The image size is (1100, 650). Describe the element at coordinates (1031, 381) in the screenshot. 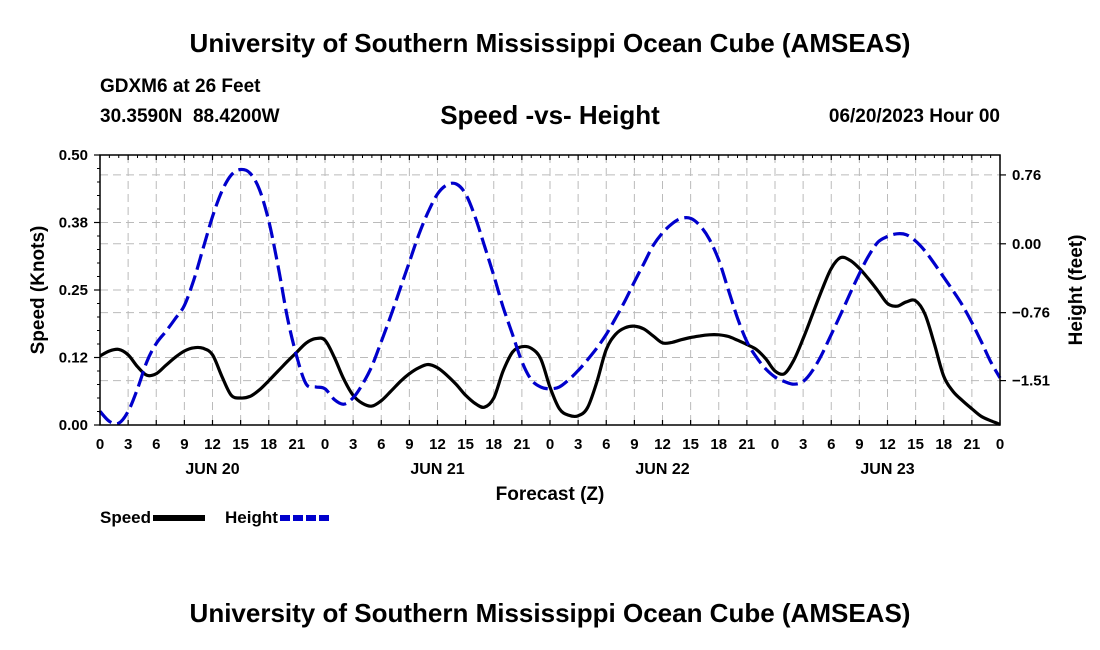

I see `y2-tick-label: −1.51` at that location.